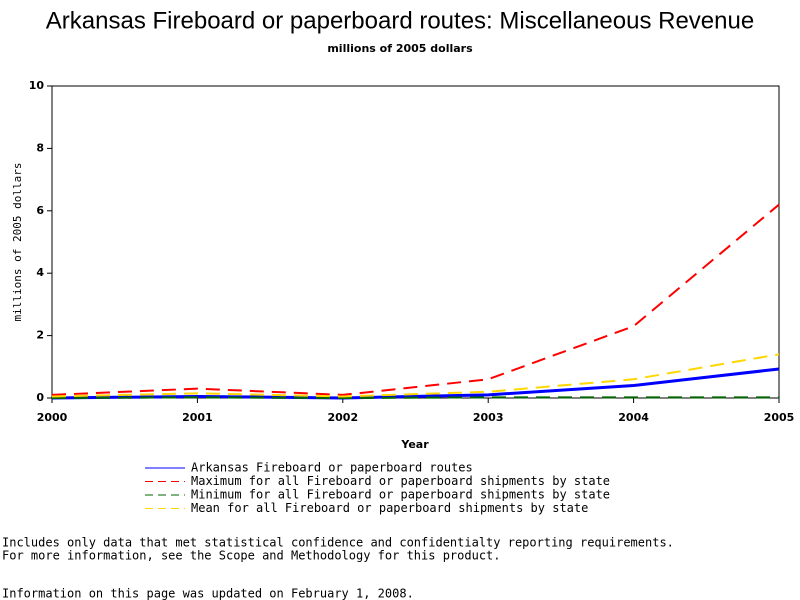 This screenshot has height=600, width=800. I want to click on x-tick-label: 2002, so click(342, 417).